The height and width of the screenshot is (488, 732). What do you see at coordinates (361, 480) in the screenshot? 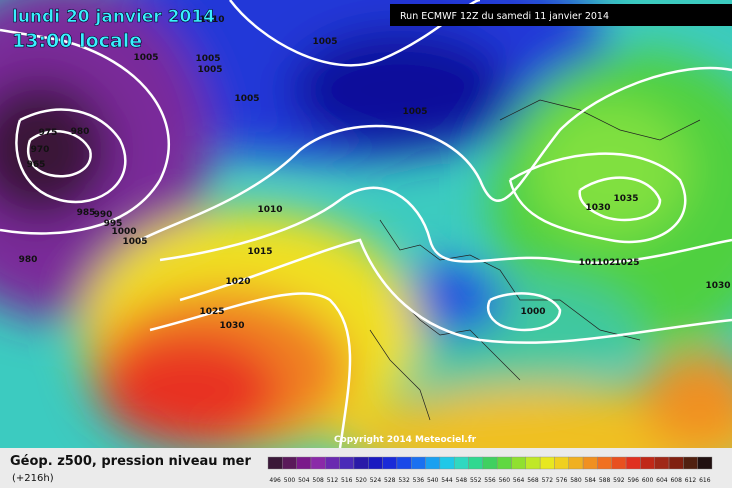
I see `scale-label: 520` at bounding box center [361, 480].